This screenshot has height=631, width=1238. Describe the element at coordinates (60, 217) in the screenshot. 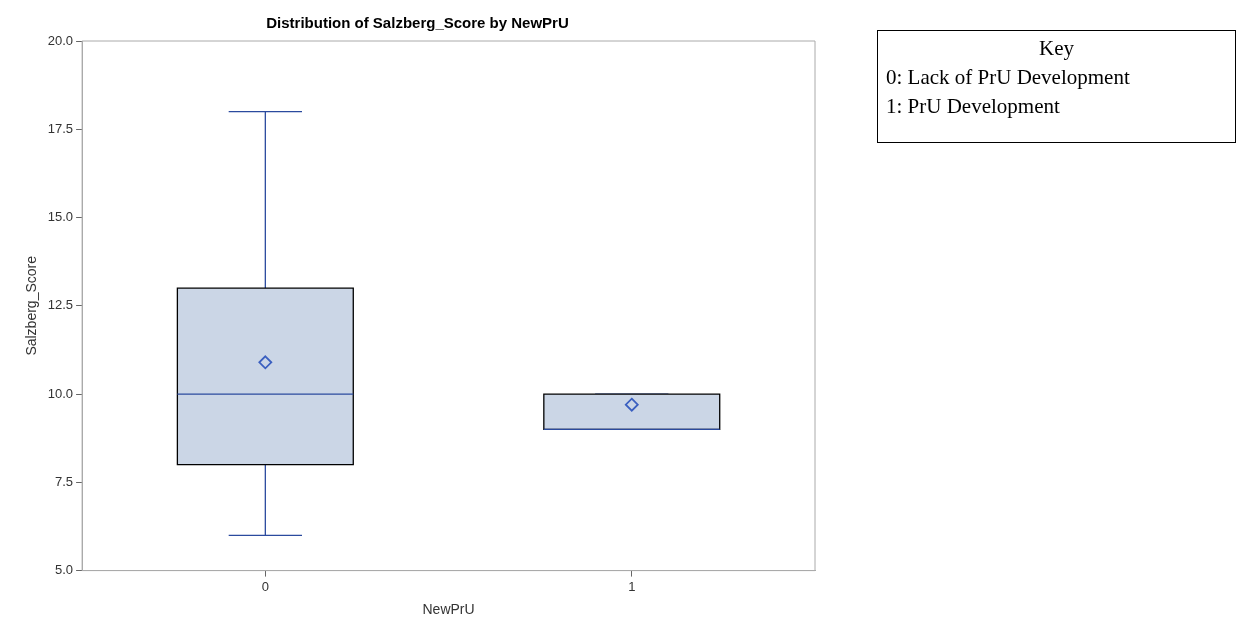

I see `y-tick-label: 15.0` at that location.